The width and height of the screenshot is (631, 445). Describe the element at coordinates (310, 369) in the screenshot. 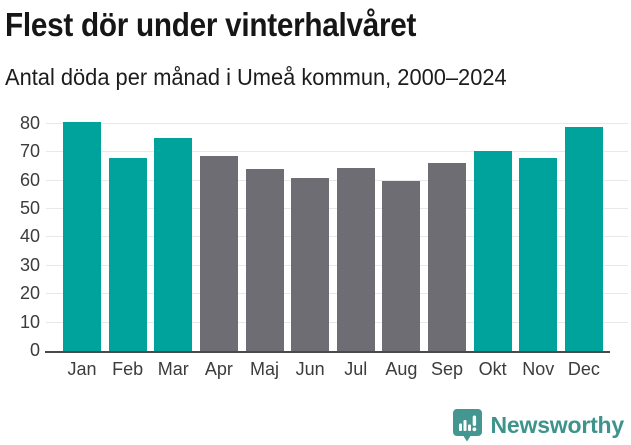

I see `x-tick-label-jun: Jun` at that location.